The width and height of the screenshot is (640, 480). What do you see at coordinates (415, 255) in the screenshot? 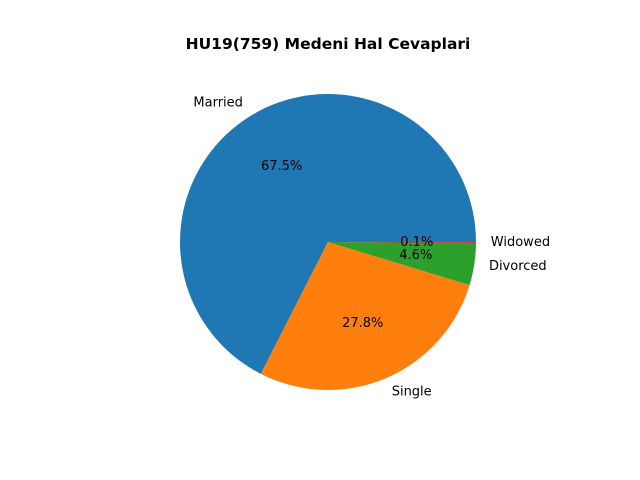
I see `pct-divorced: 4.6%` at bounding box center [415, 255].